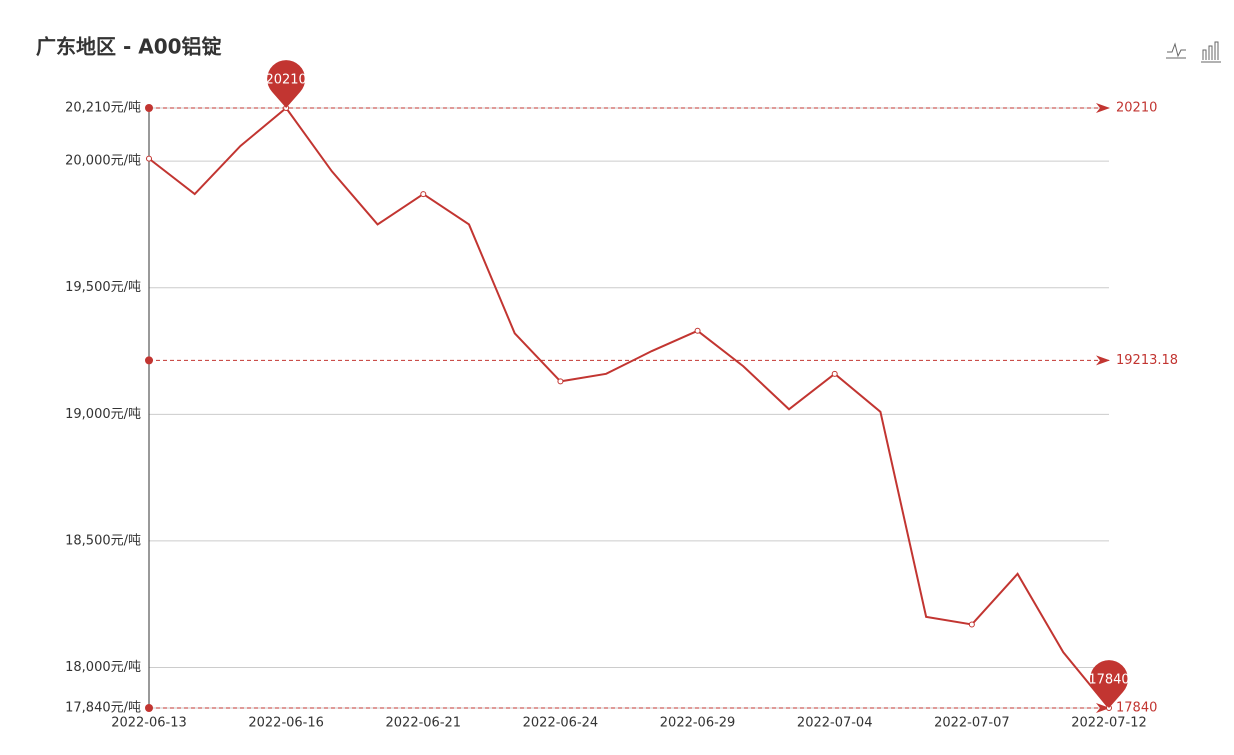 This screenshot has width=1234, height=755. What do you see at coordinates (835, 723) in the screenshot?
I see `x-tick-label: 2022-07-04` at bounding box center [835, 723].